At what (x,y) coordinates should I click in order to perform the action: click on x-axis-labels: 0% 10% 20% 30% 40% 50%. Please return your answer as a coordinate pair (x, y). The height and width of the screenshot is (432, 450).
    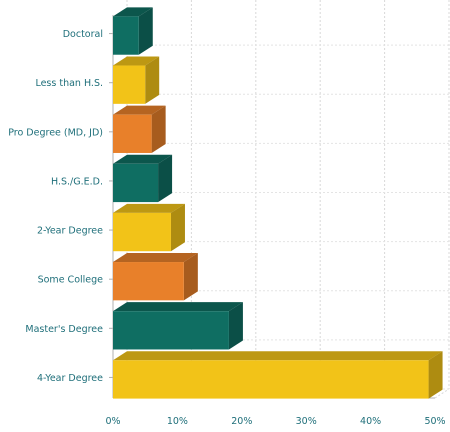
    Looking at the image, I should click on (275, 421).